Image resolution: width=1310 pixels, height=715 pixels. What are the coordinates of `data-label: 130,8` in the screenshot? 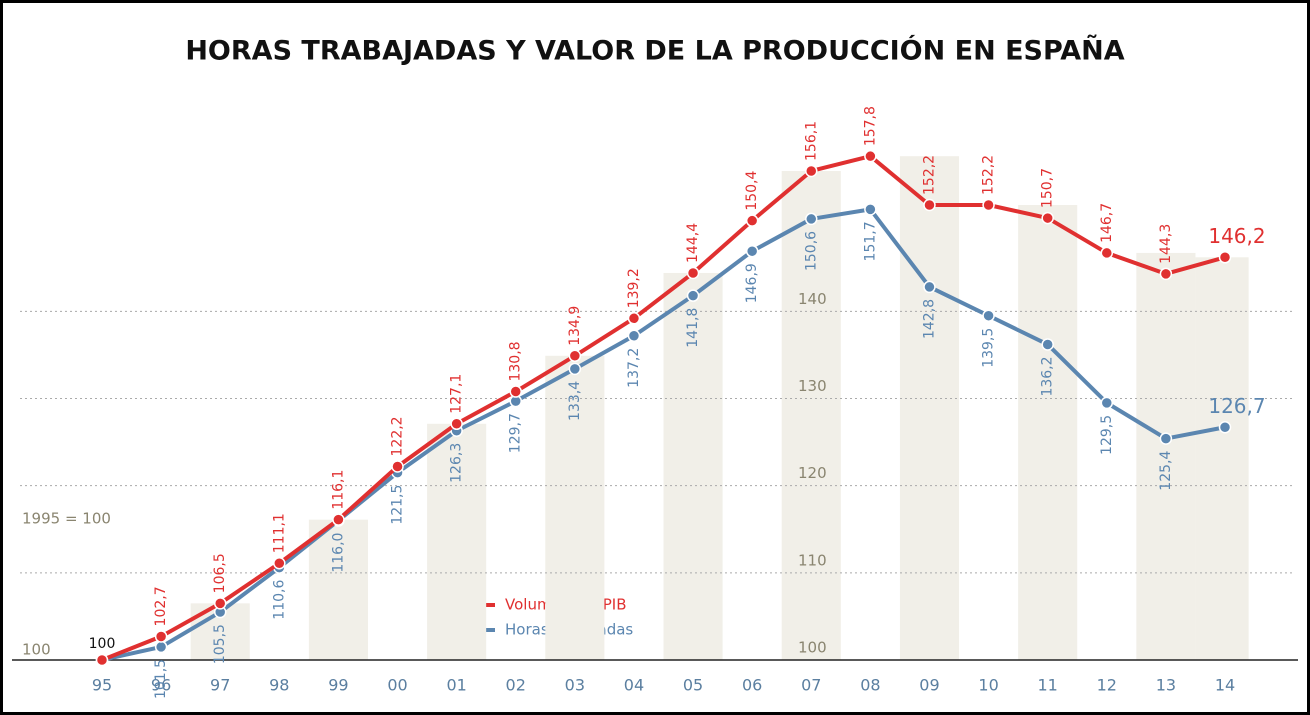 It's located at (516, 361).